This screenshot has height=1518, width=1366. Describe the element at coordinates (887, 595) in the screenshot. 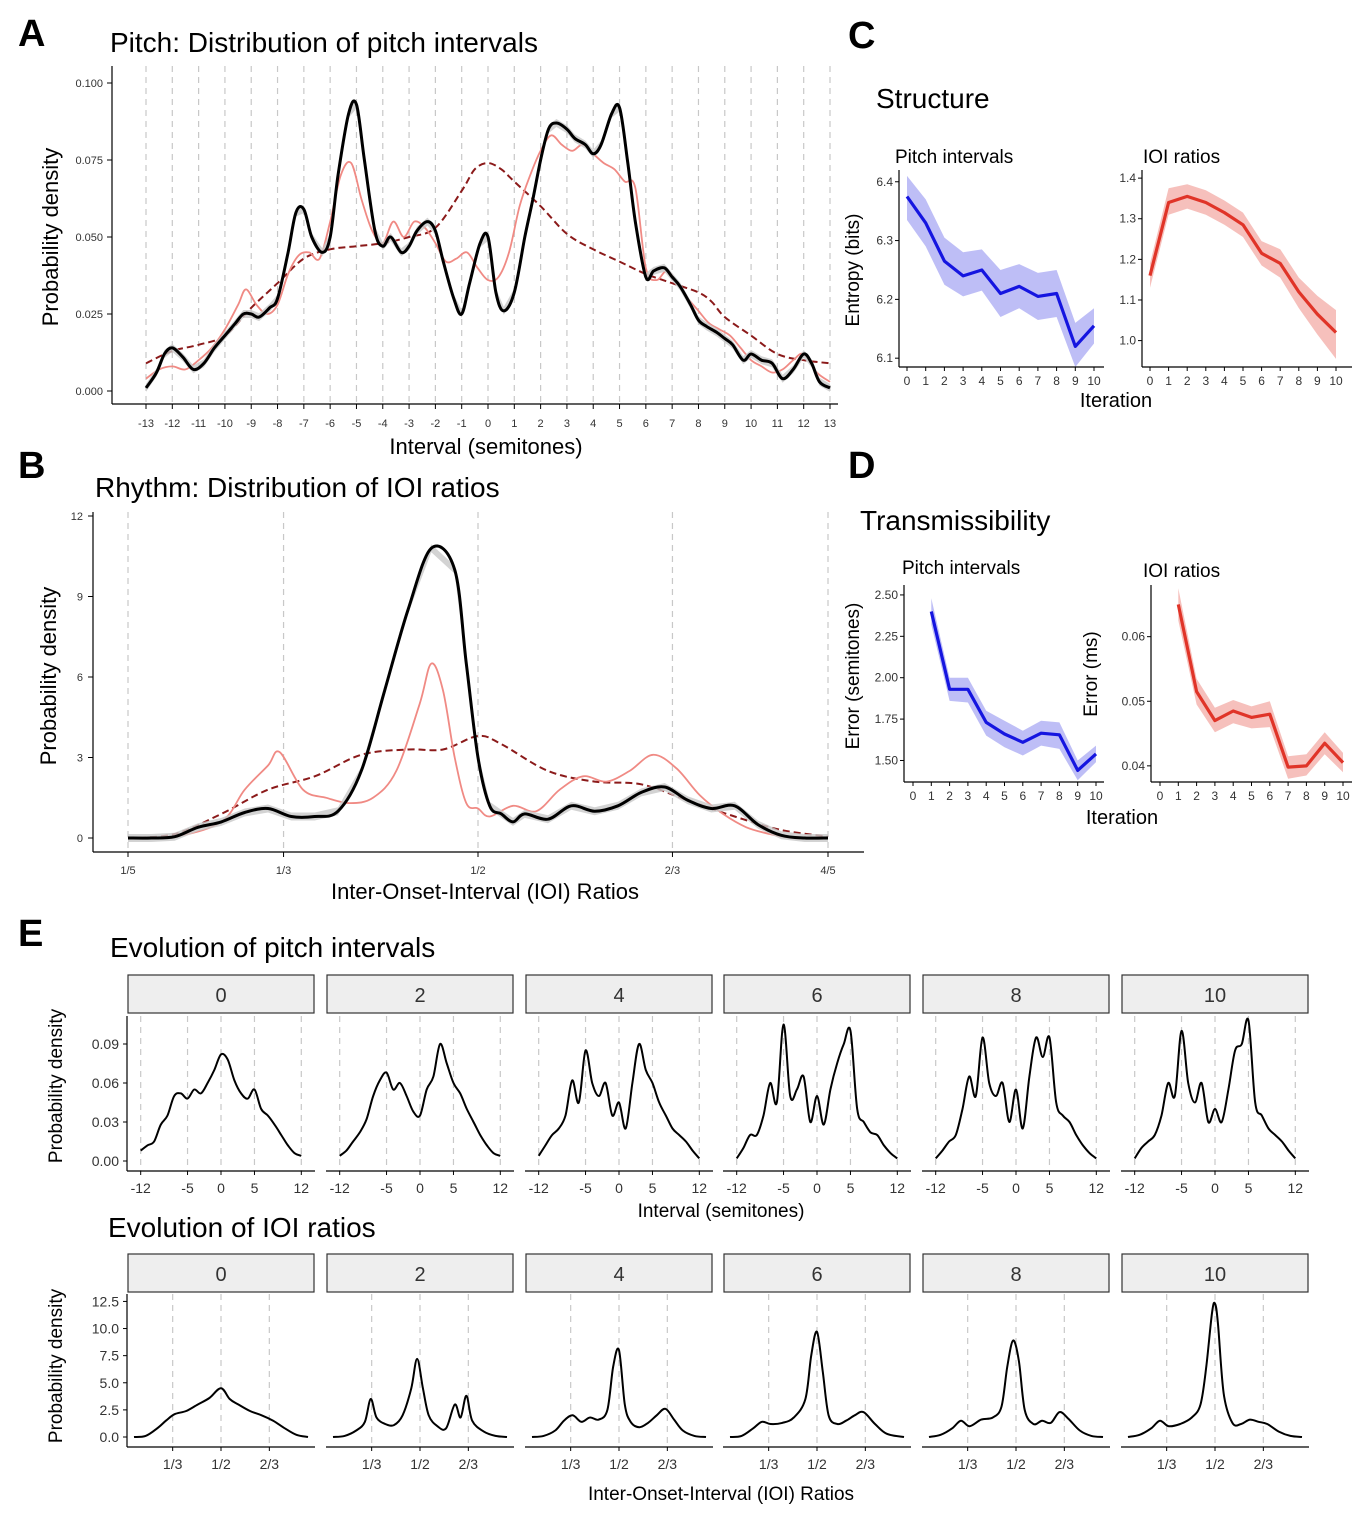

I see `panel-d-facet1-y-tick-label: 2.50` at that location.